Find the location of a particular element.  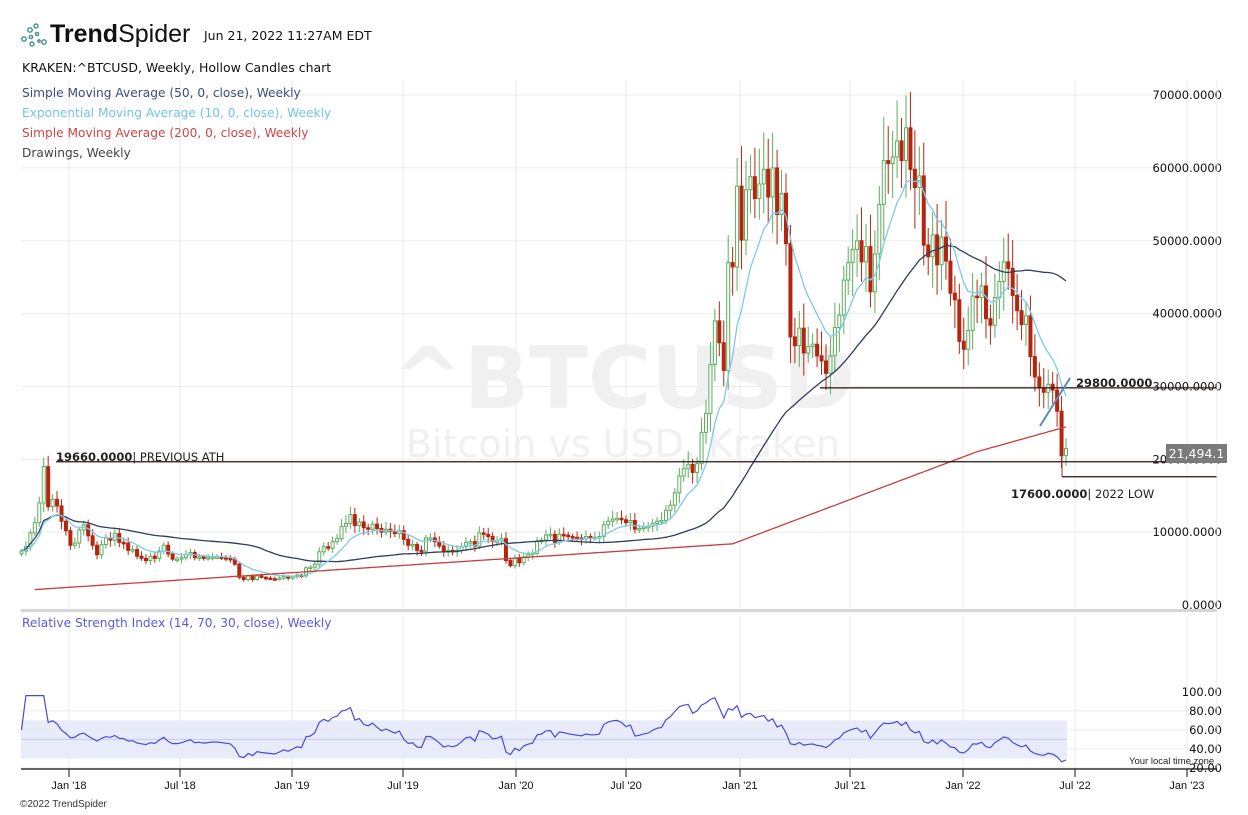

brand-bold: Trend is located at coordinates (84, 34).